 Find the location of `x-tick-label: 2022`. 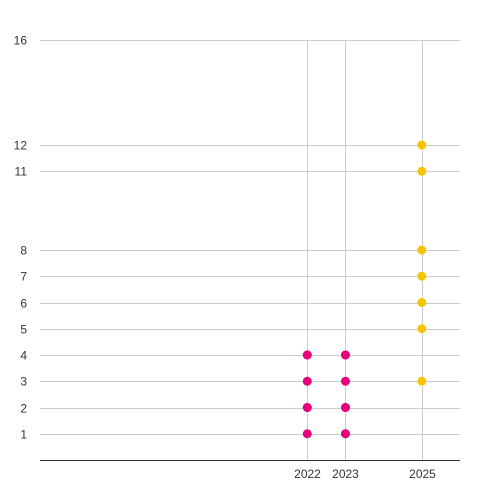

x-tick-label: 2022 is located at coordinates (307, 474).